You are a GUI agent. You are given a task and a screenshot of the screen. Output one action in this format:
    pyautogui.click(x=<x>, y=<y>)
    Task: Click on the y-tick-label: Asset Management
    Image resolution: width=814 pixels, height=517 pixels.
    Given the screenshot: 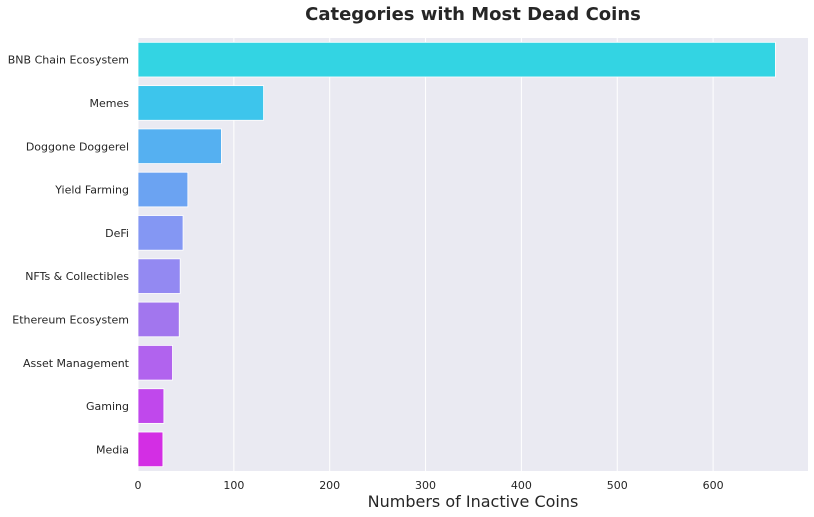 What is the action you would take?
    pyautogui.click(x=76, y=363)
    